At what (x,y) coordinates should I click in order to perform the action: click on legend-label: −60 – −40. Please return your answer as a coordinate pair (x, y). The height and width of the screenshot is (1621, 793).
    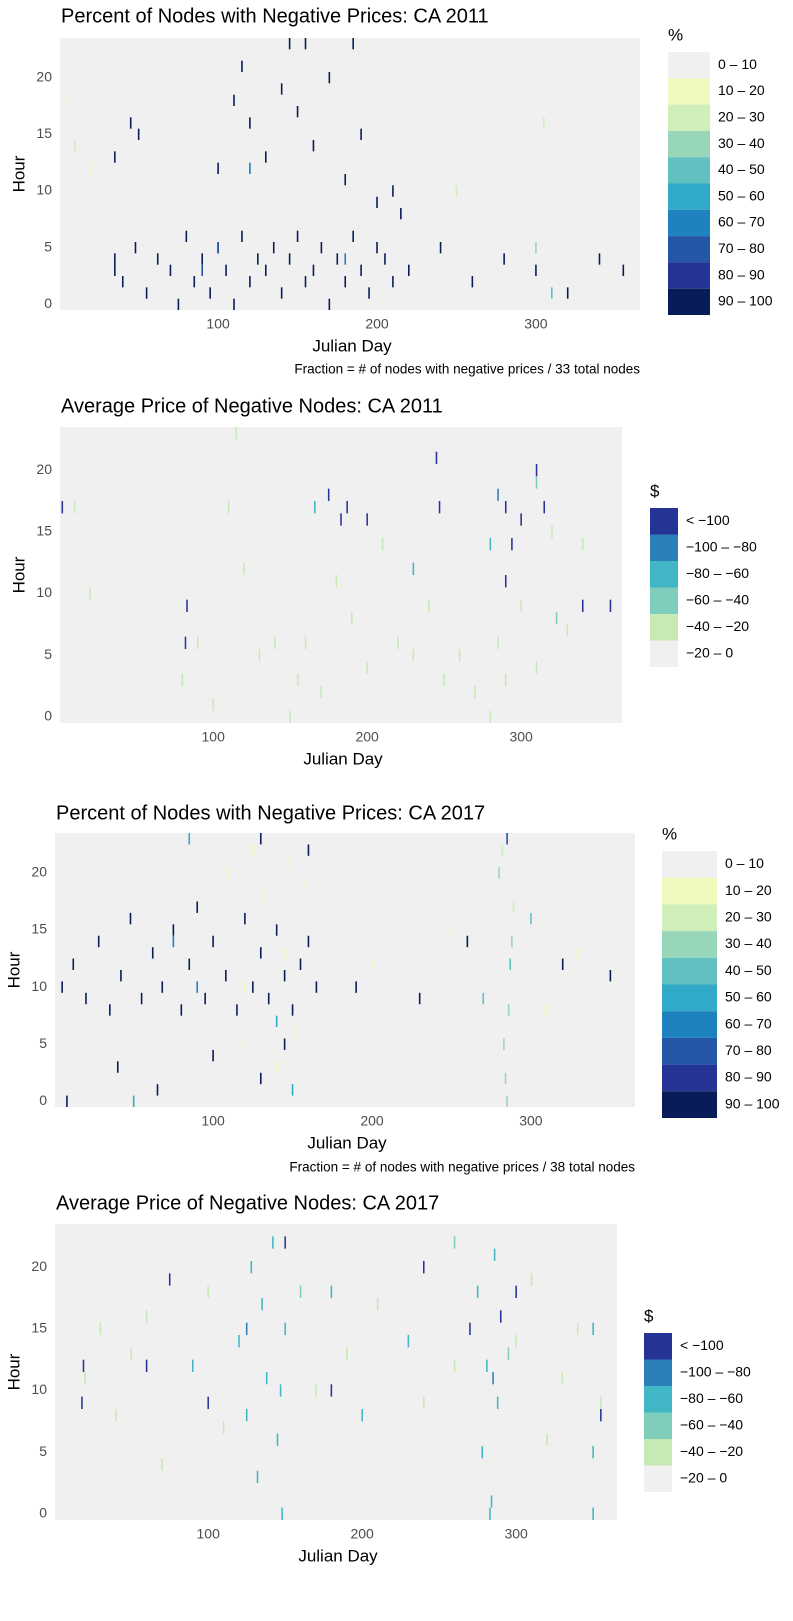
    Looking at the image, I should click on (711, 1424).